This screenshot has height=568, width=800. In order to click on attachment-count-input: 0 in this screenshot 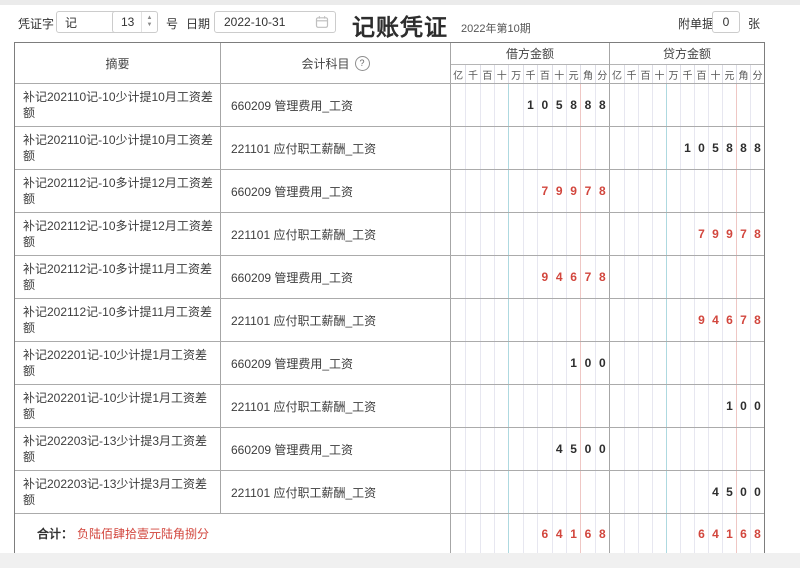, I will do `click(726, 22)`.